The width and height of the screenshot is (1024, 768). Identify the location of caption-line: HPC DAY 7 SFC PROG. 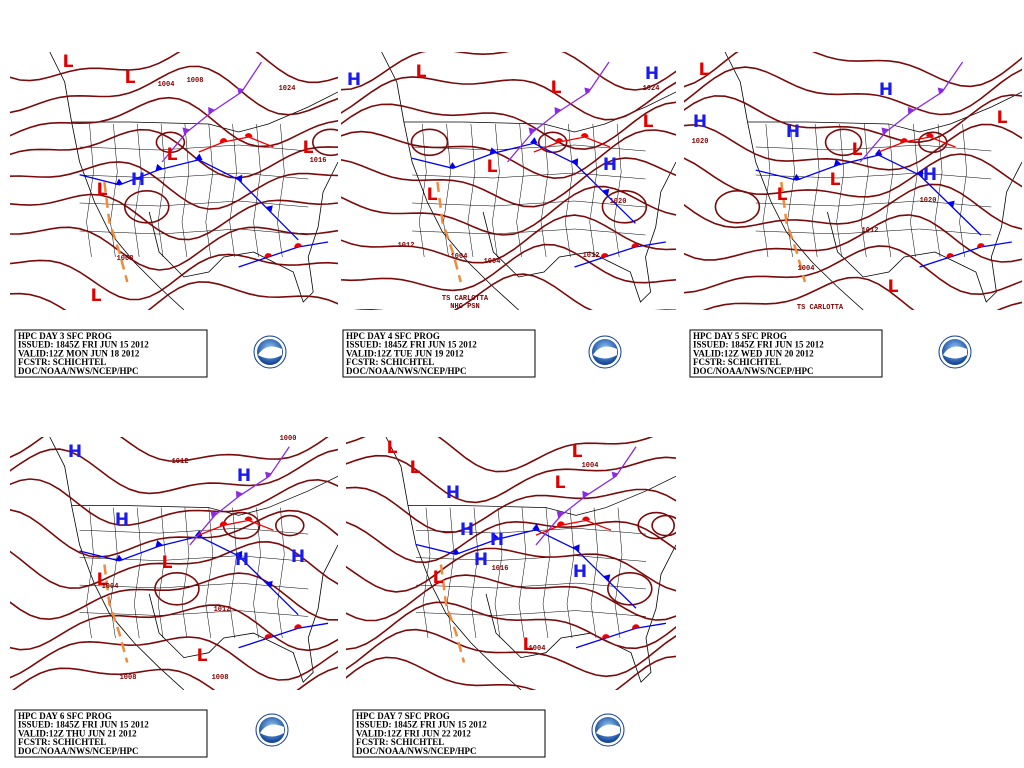
(403, 716).